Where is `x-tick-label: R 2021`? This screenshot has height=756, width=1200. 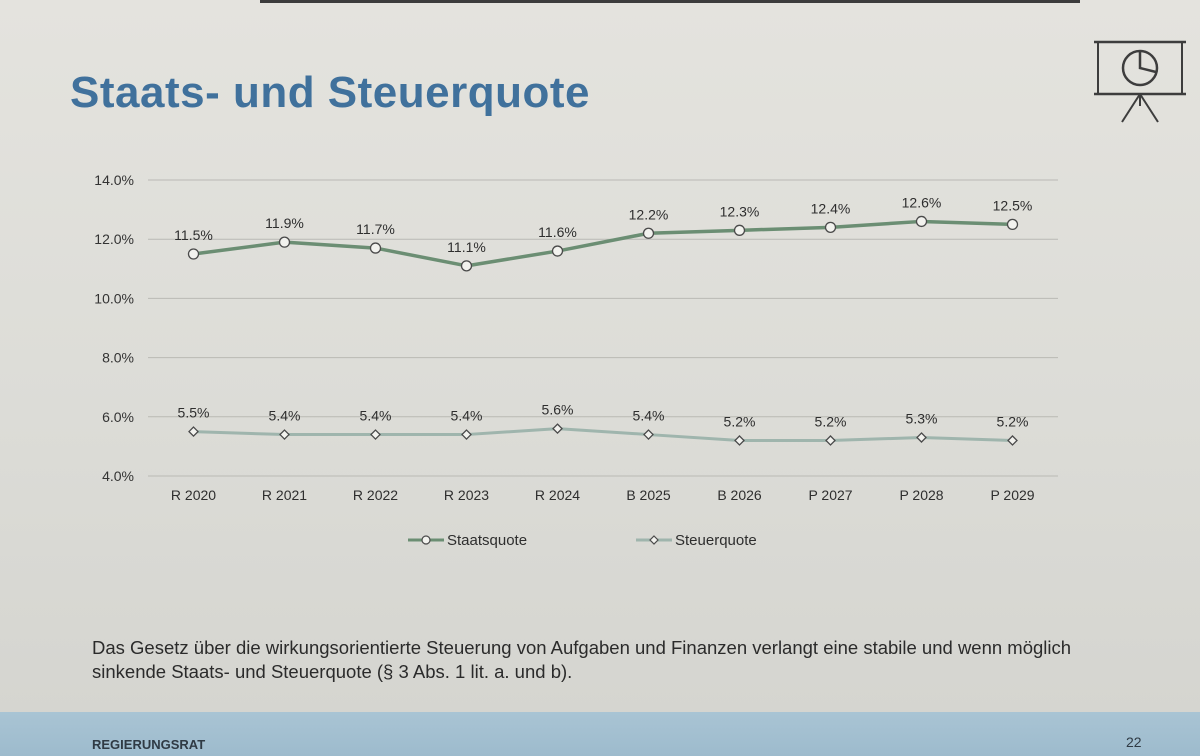
x-tick-label: R 2021 is located at coordinates (284, 495).